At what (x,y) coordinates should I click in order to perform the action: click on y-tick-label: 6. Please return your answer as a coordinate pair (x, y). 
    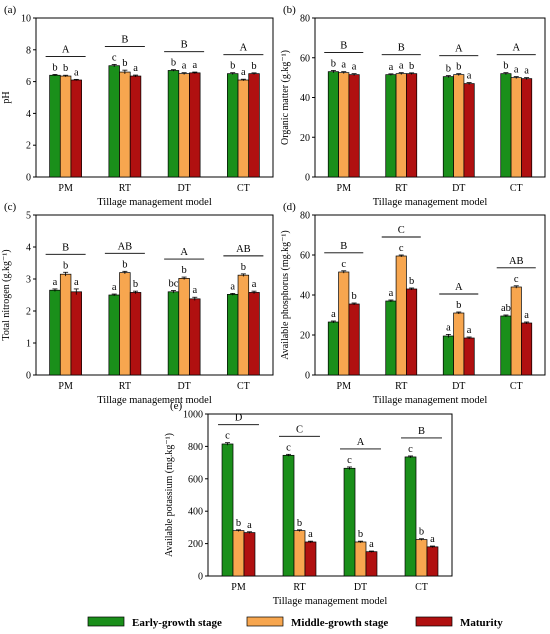
    Looking at the image, I should click on (28, 82).